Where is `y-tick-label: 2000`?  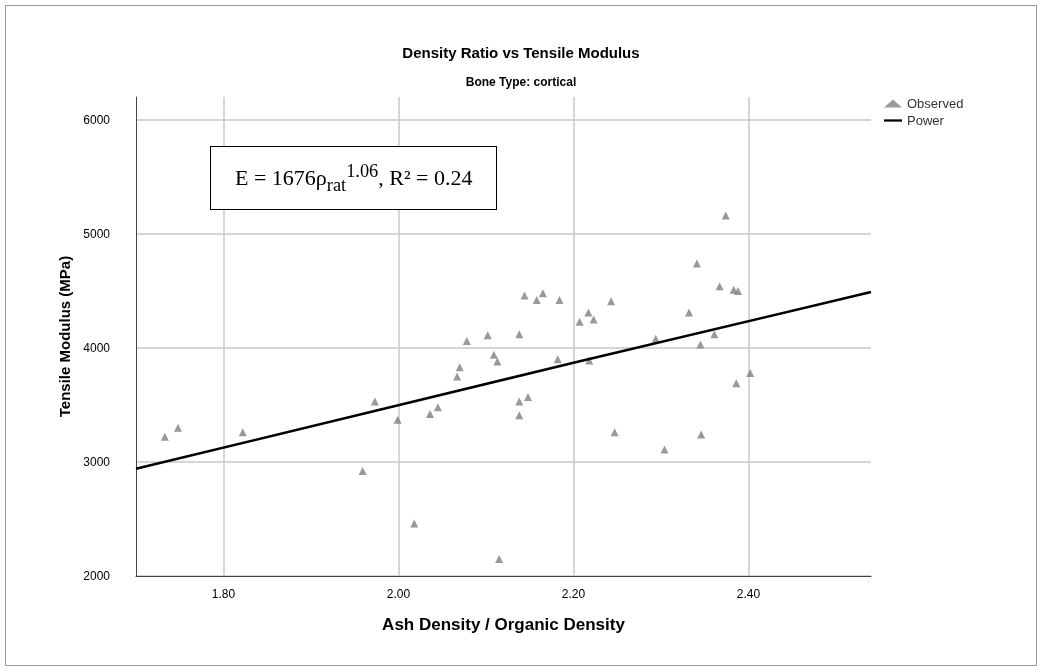
y-tick-label: 2000 is located at coordinates (97, 576).